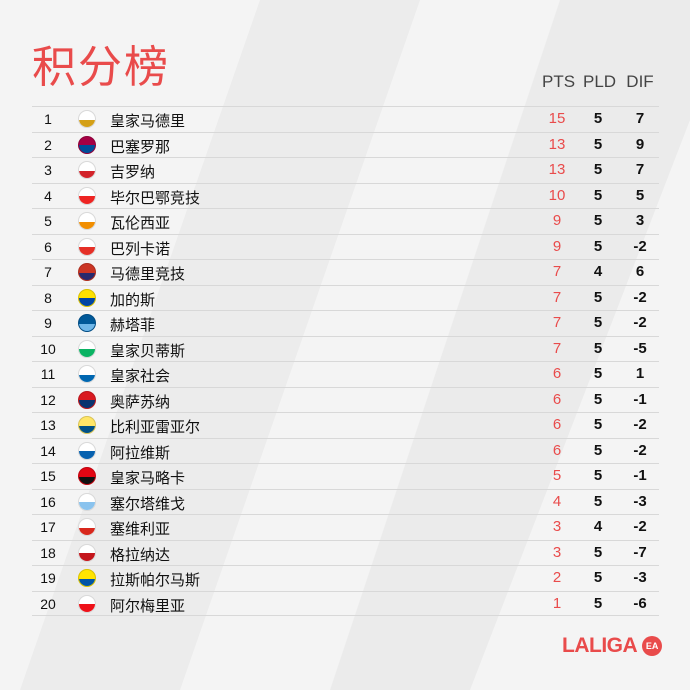  What do you see at coordinates (87, 323) in the screenshot?
I see `getafe-crest-icon` at bounding box center [87, 323].